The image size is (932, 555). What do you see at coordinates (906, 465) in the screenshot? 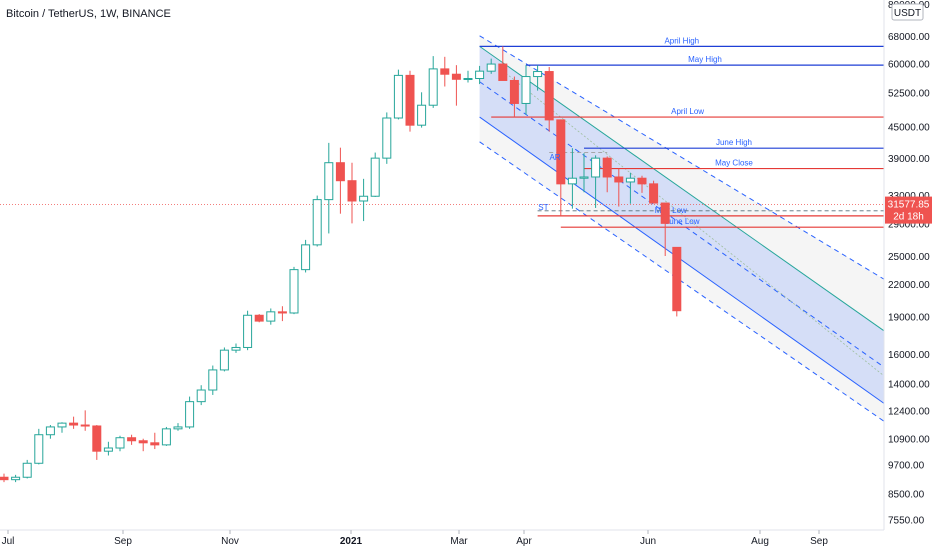
I see `price-tick-label: 9700.00` at bounding box center [906, 465].